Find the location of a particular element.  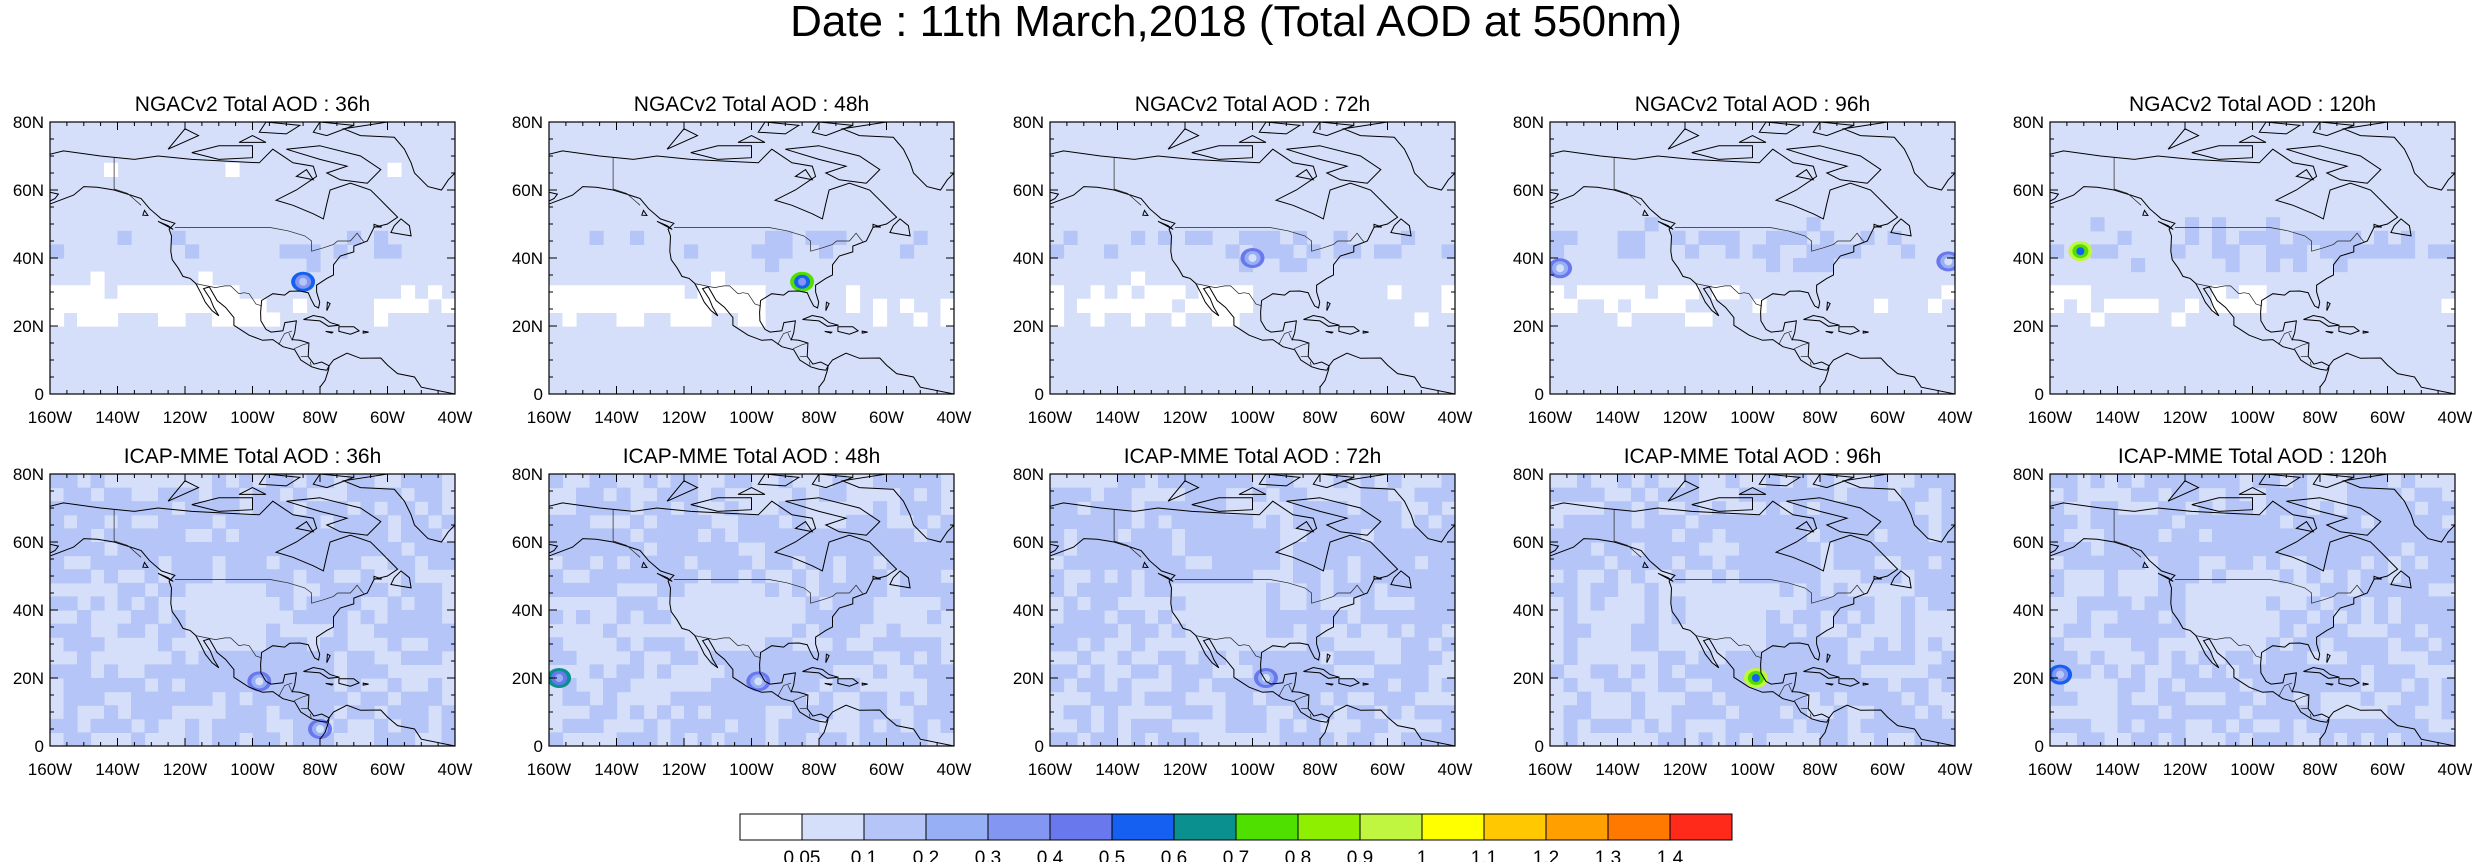

panel-title: ICAP-MME Total AOD : 96h is located at coordinates (1752, 456).